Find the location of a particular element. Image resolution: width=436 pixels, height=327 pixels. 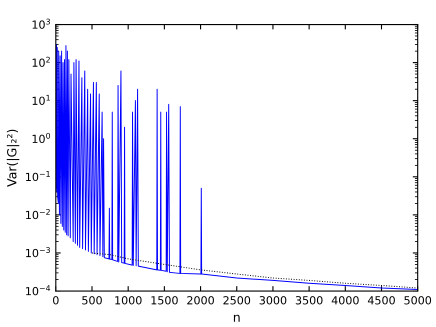

x-tick-label: 0 is located at coordinates (56, 300).